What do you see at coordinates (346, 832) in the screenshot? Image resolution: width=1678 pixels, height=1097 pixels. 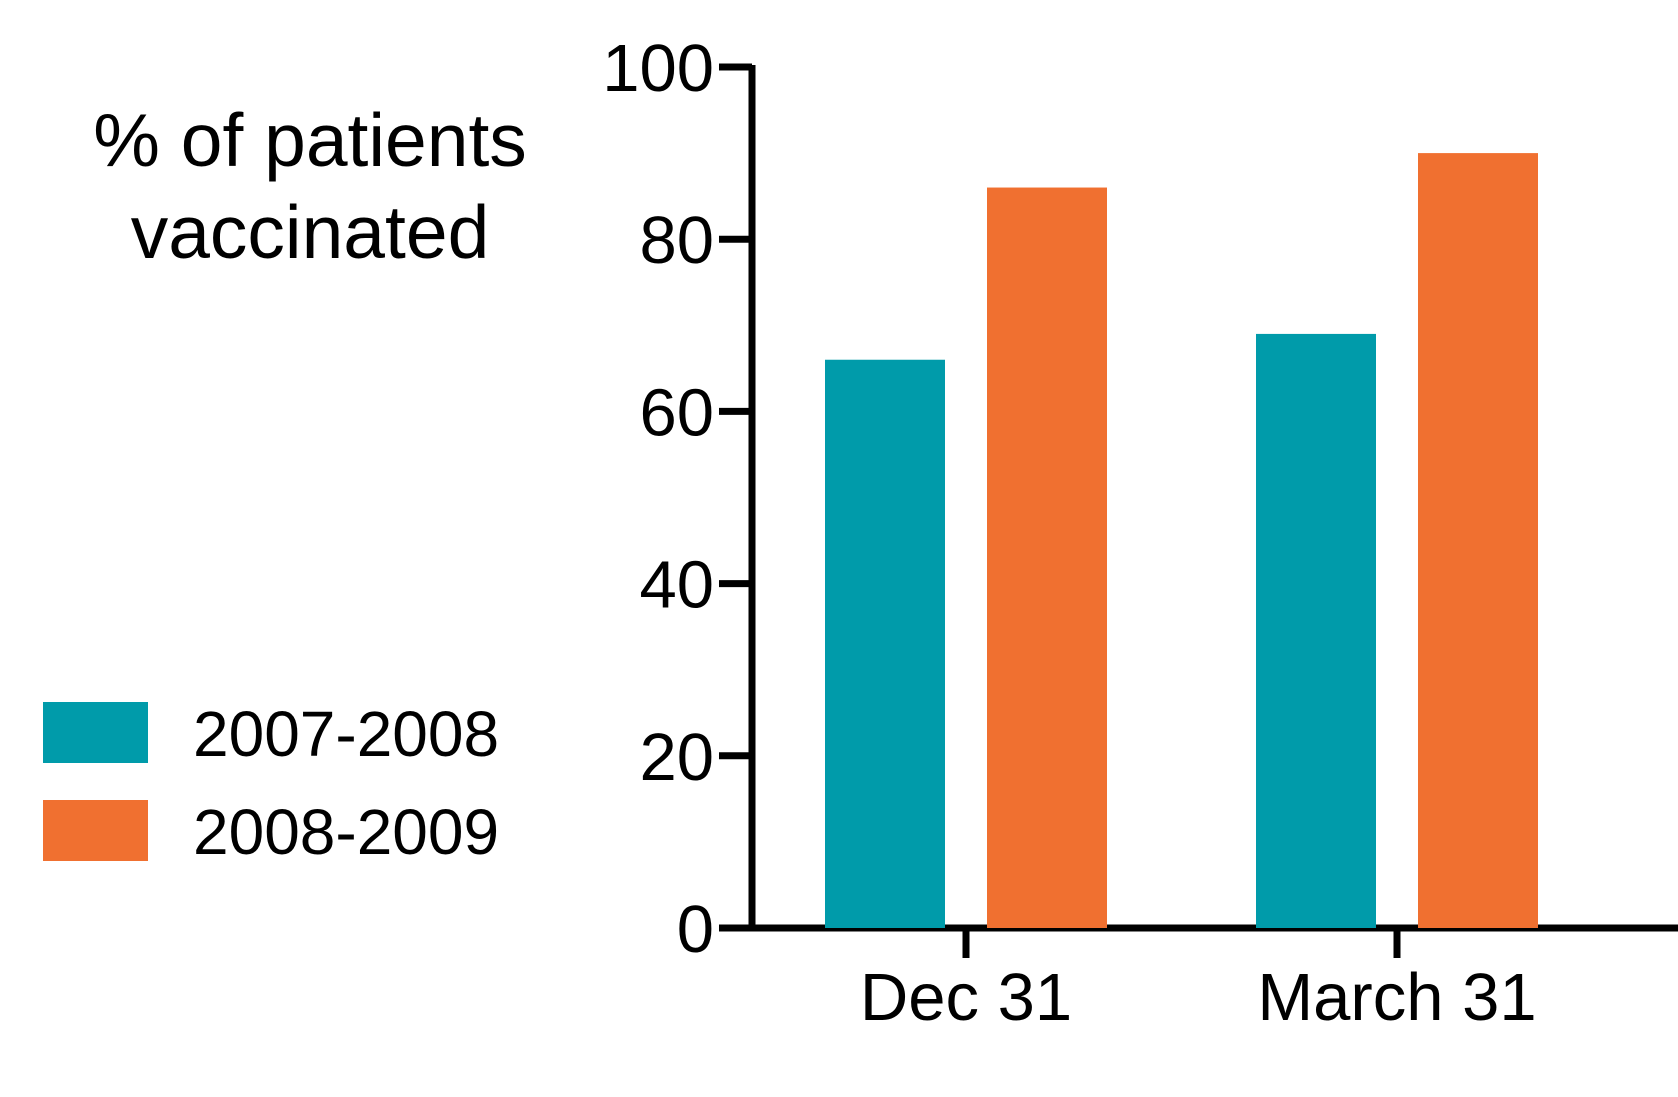 I see `legend-label-series-2: 2008-2009` at bounding box center [346, 832].